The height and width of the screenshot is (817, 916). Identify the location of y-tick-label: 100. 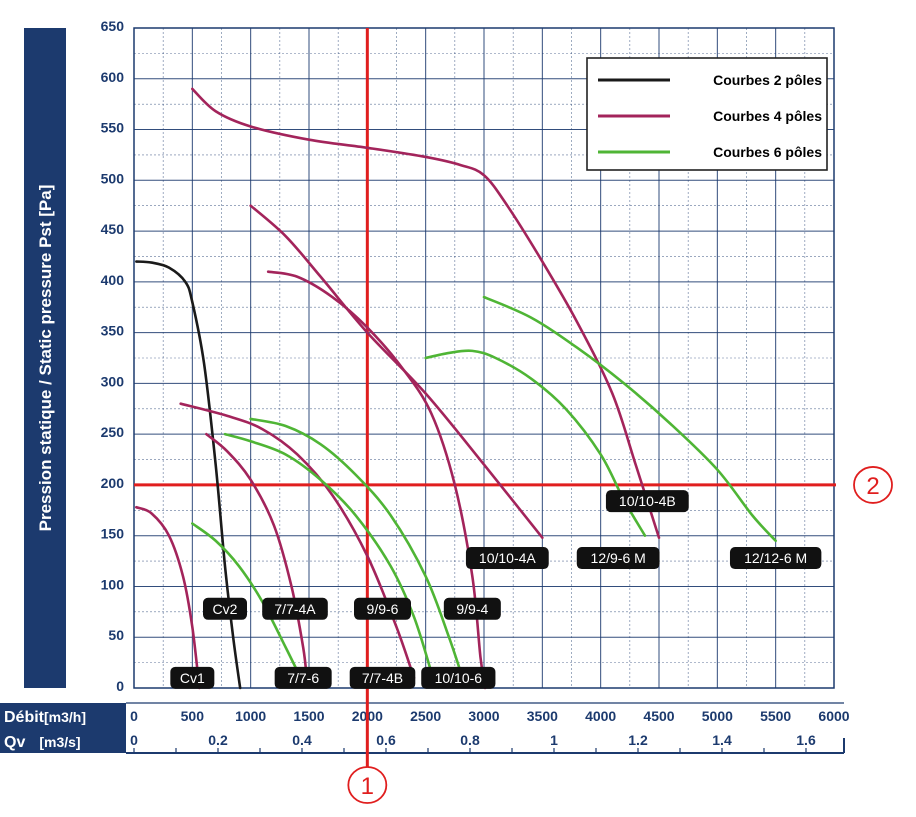
(113, 584).